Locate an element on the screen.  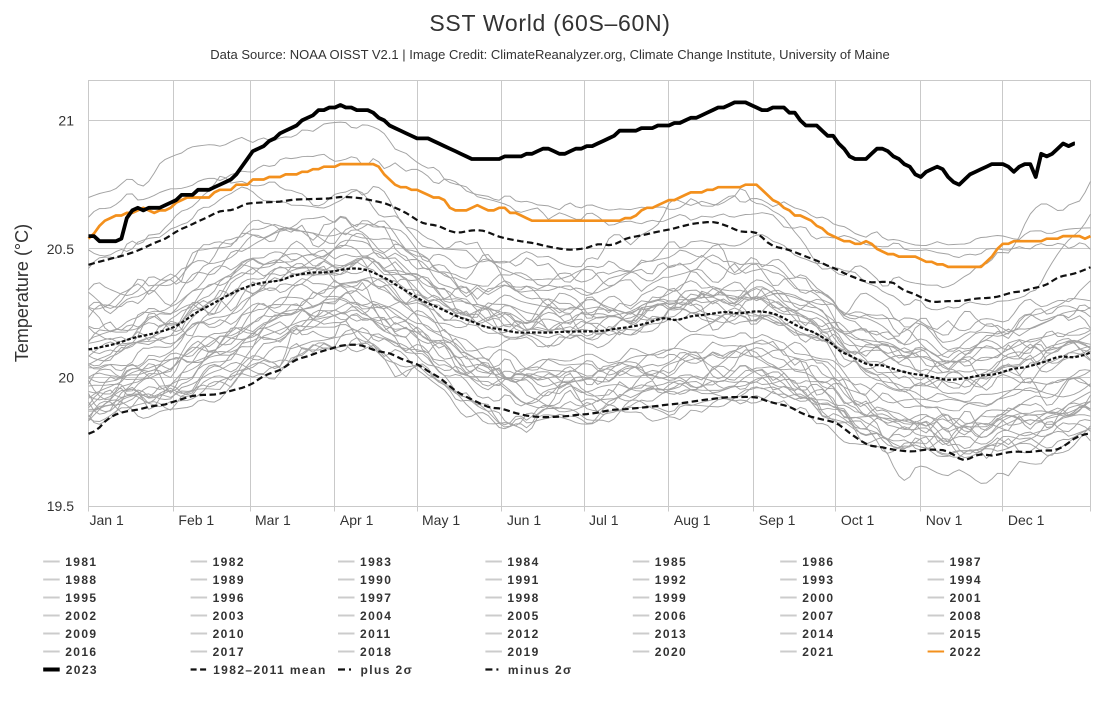
svg-text: 2017 is located at coordinates (229, 652).